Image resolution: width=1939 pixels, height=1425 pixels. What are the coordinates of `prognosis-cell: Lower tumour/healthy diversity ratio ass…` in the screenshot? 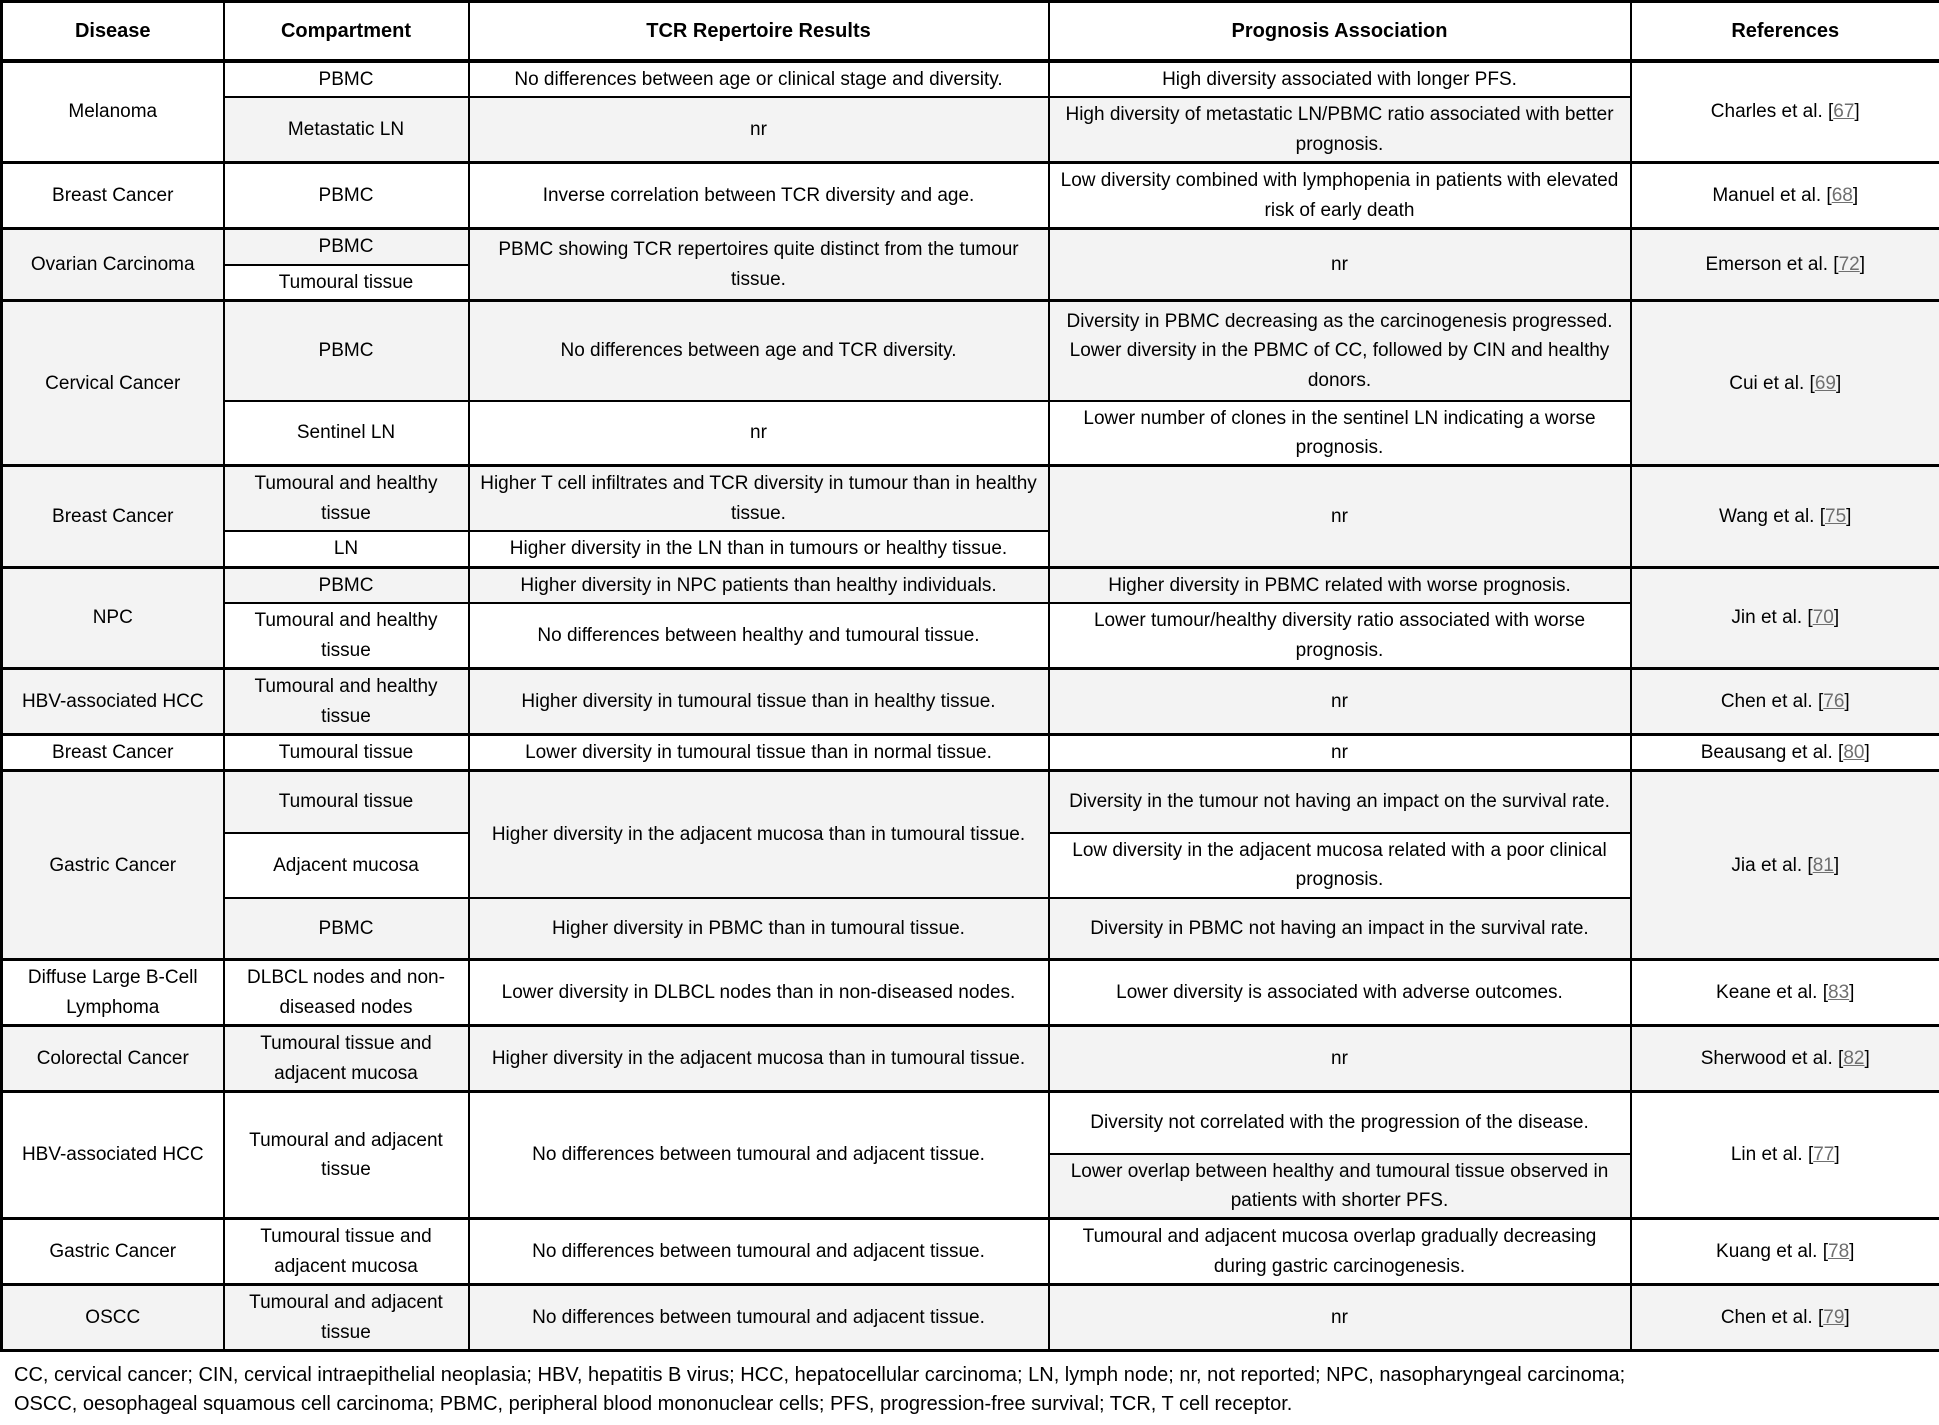 It's located at (1340, 635).